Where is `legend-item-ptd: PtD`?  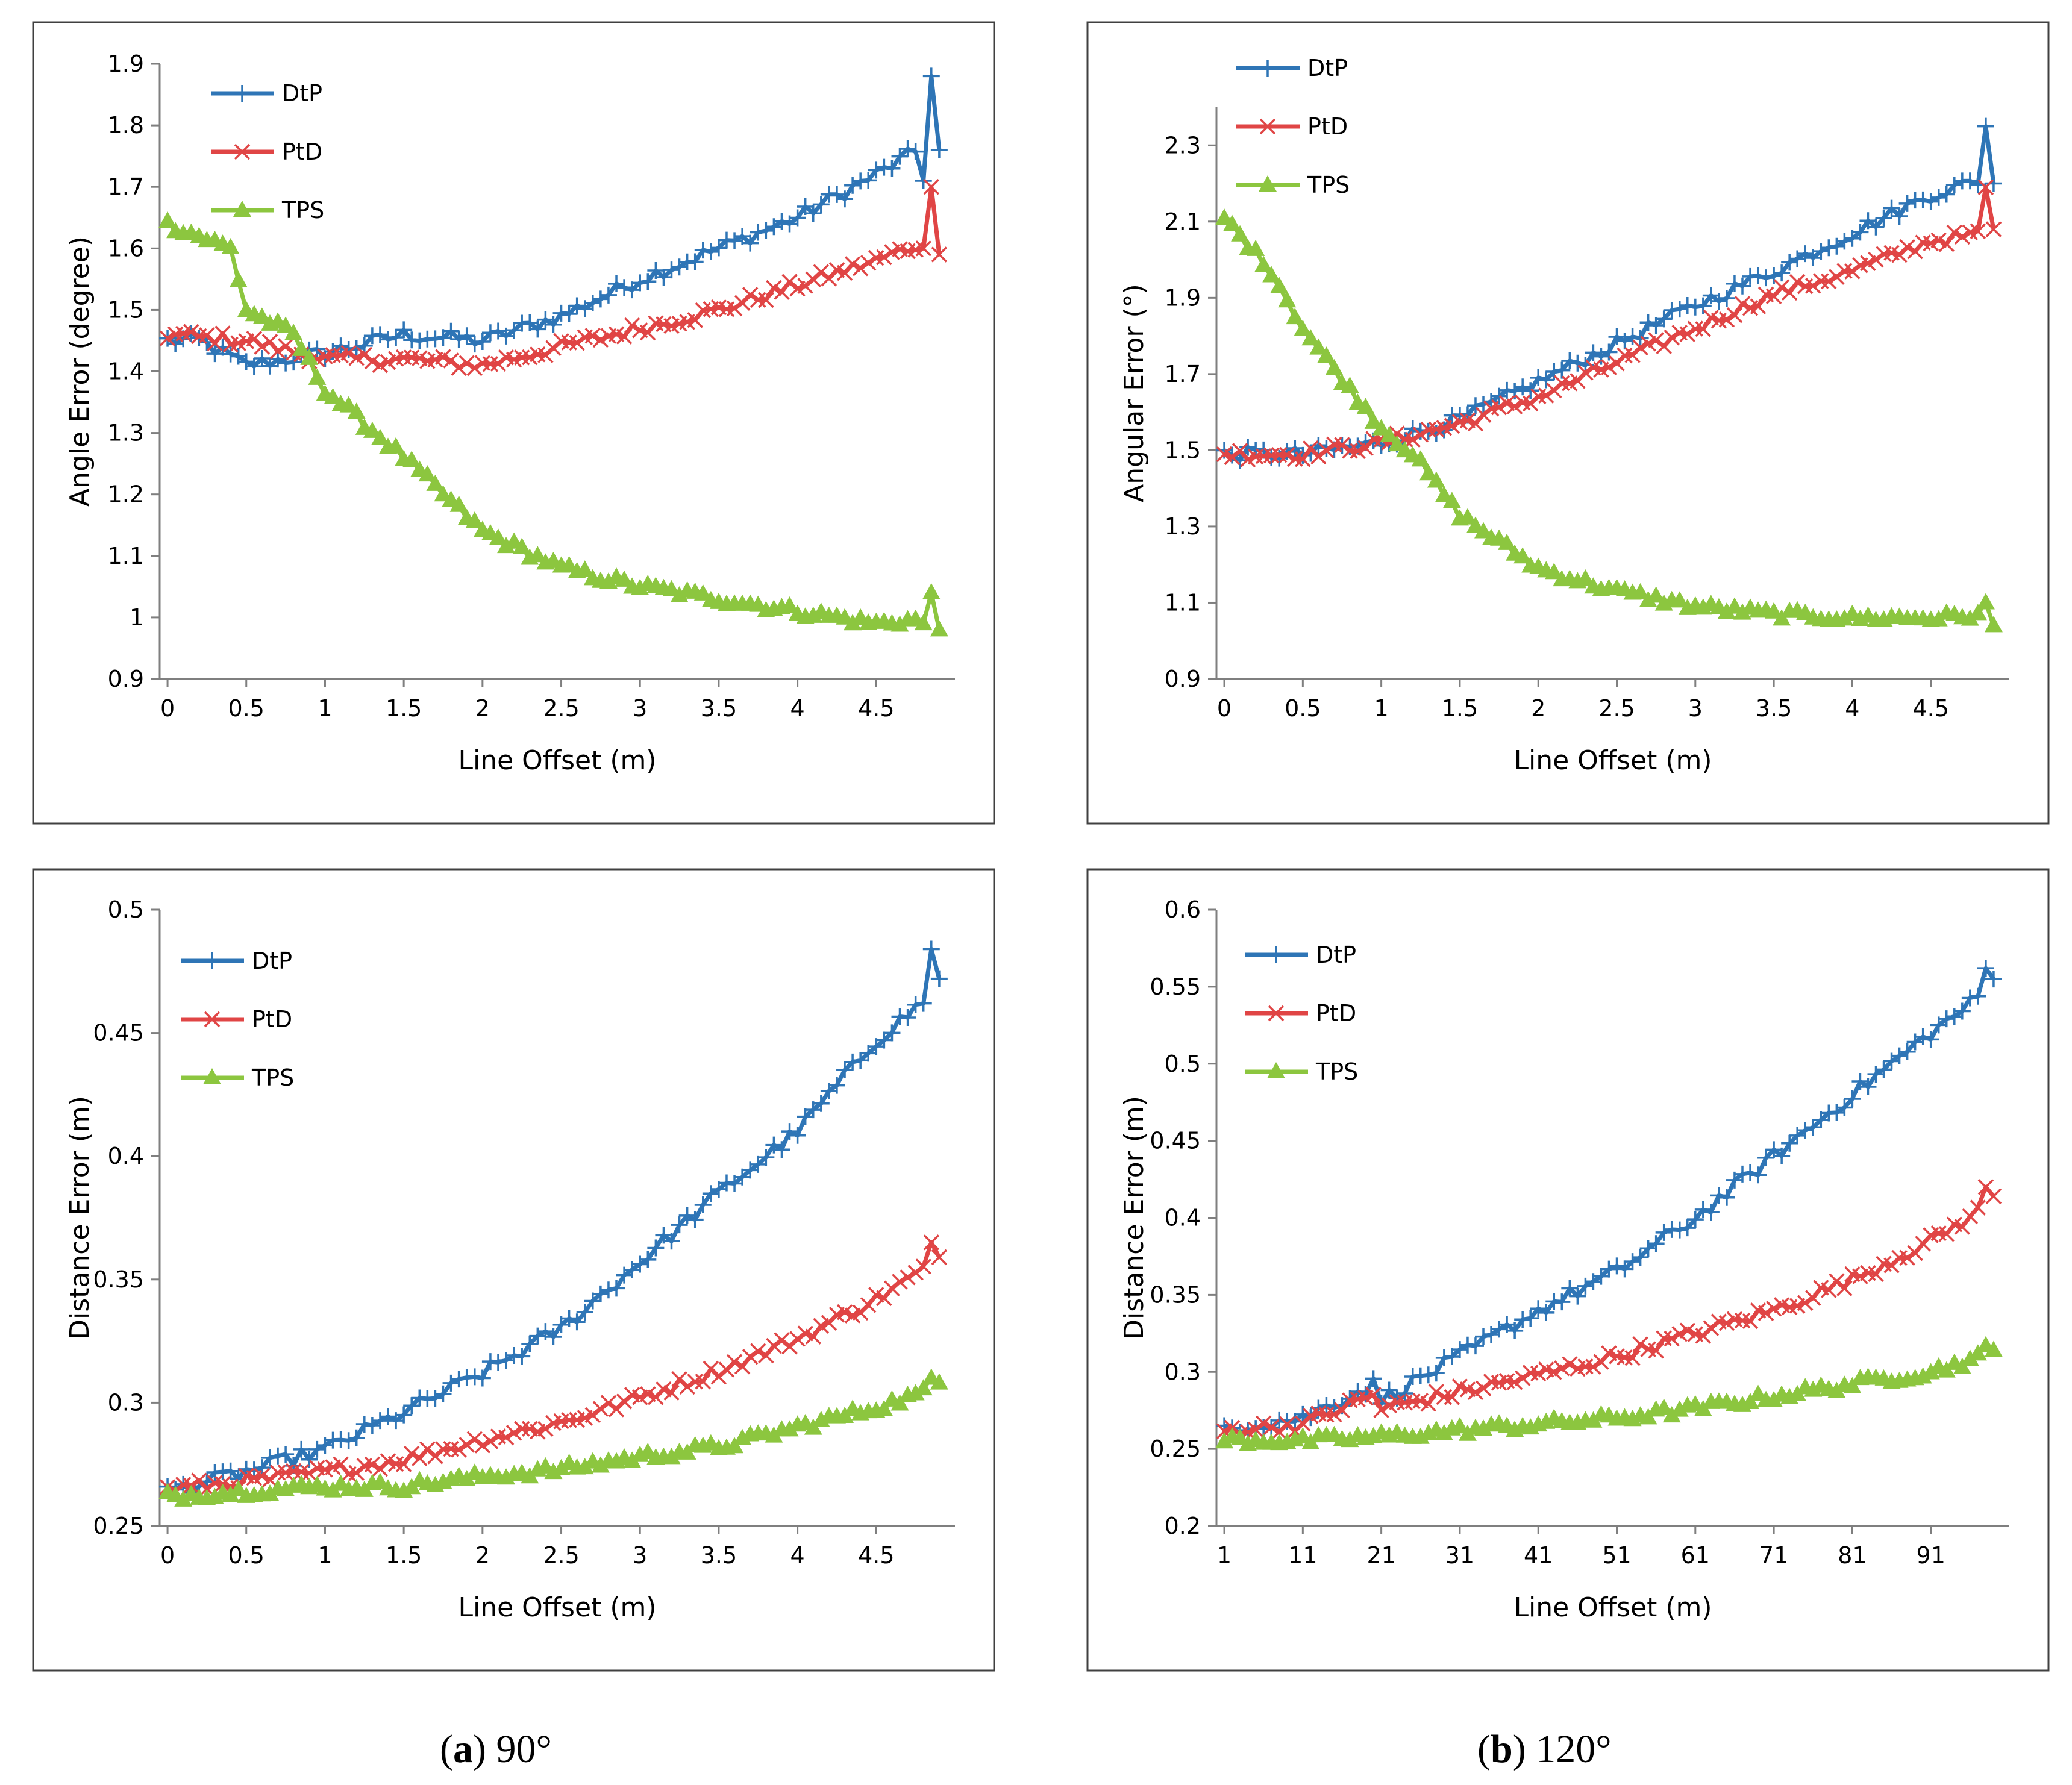 legend-item-ptd: PtD is located at coordinates (1300, 1013).